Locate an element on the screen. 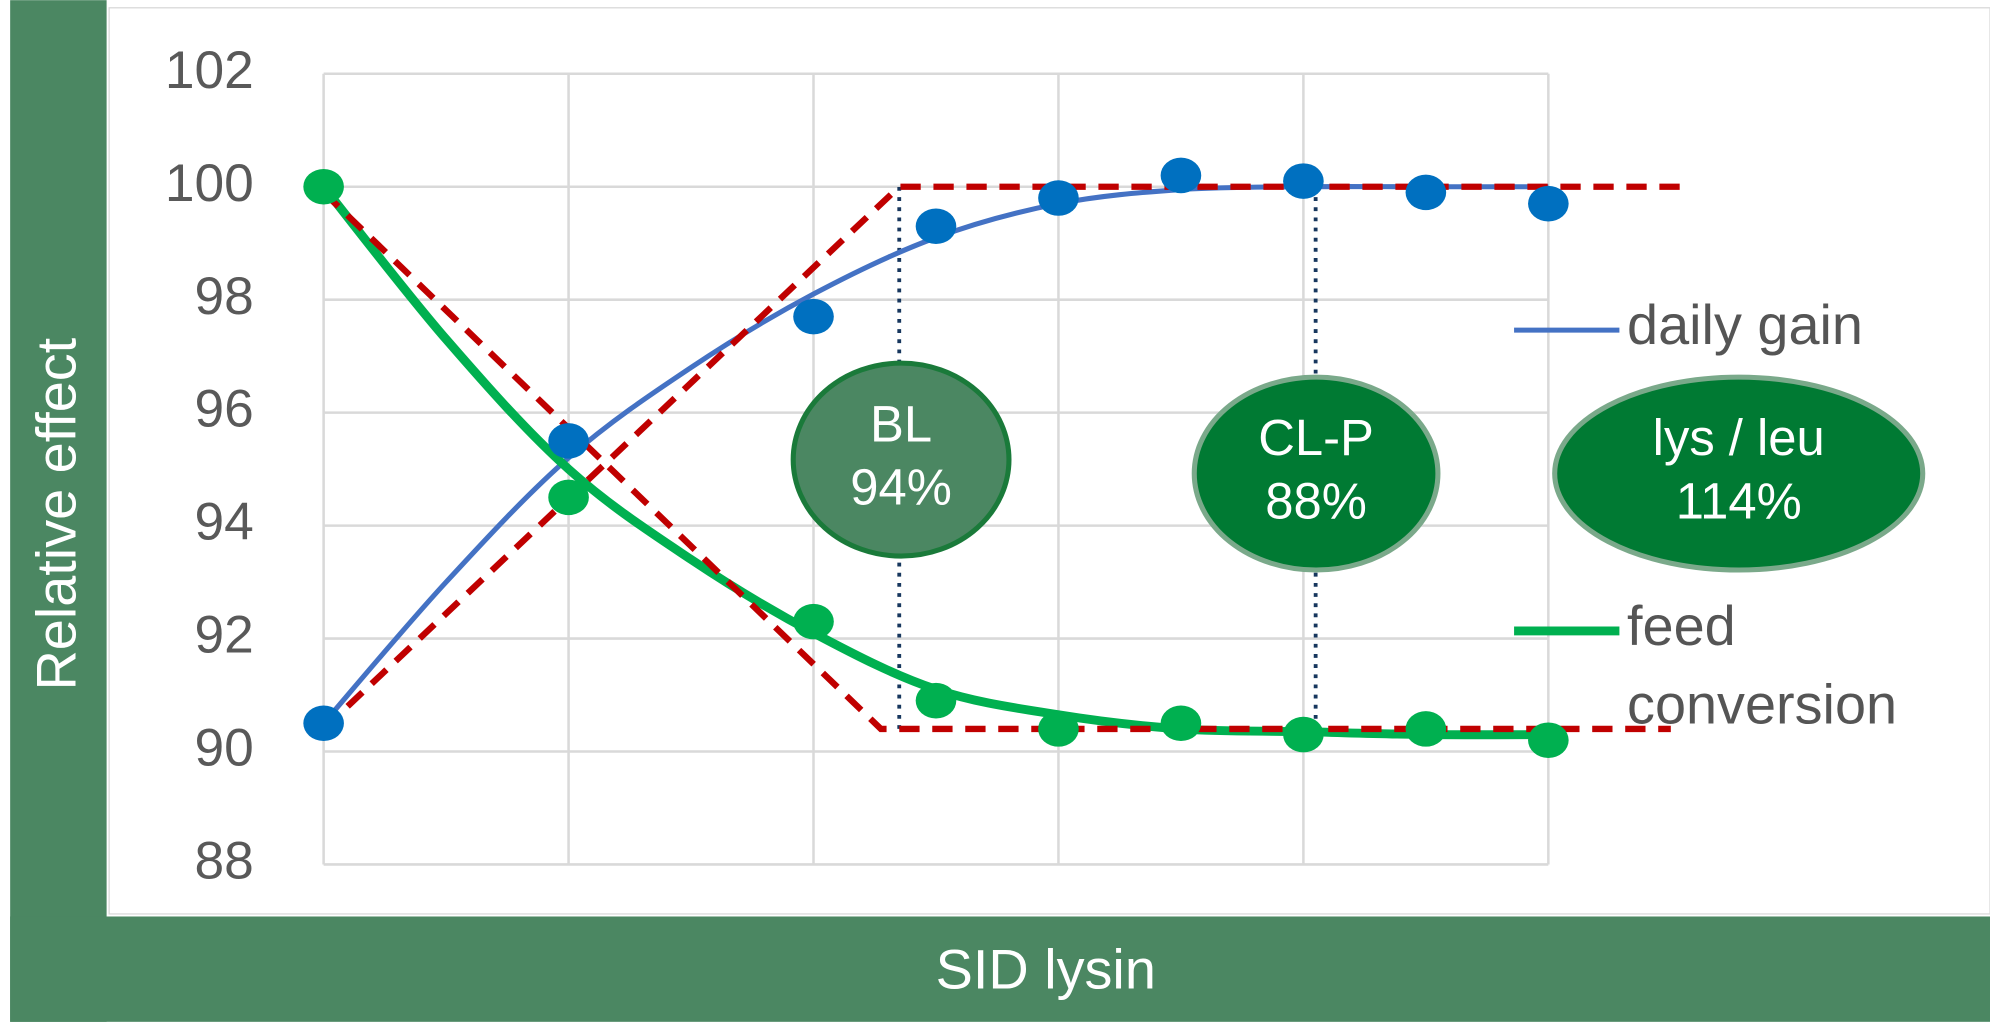  legend-label: daily gain is located at coordinates (1745, 325).